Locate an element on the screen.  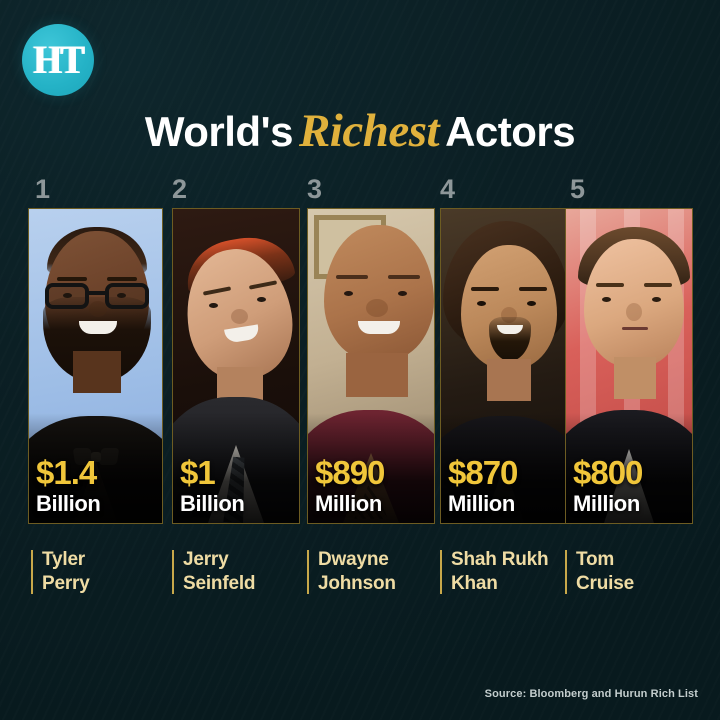
actor-name-line-1: Shah Rukh is located at coordinates (500, 559).